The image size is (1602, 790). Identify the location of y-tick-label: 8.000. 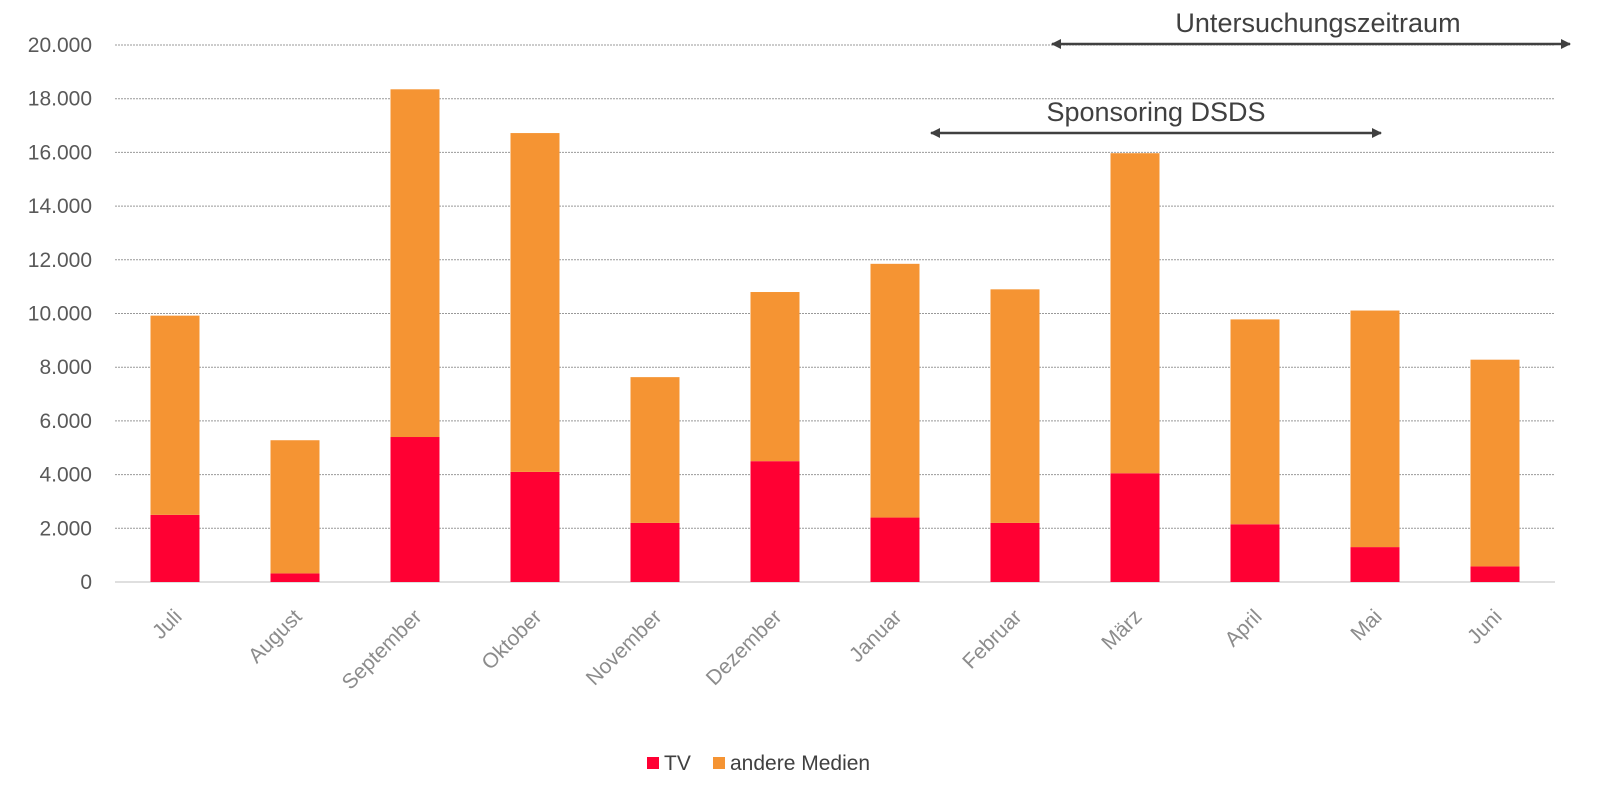
(65, 367).